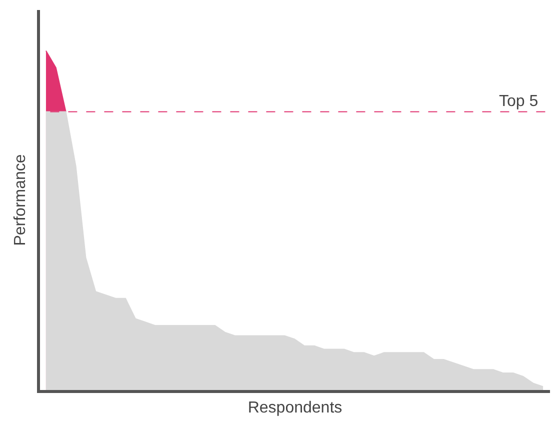 This screenshot has height=430, width=556. I want to click on y-axis-title: Performance, so click(20, 200).